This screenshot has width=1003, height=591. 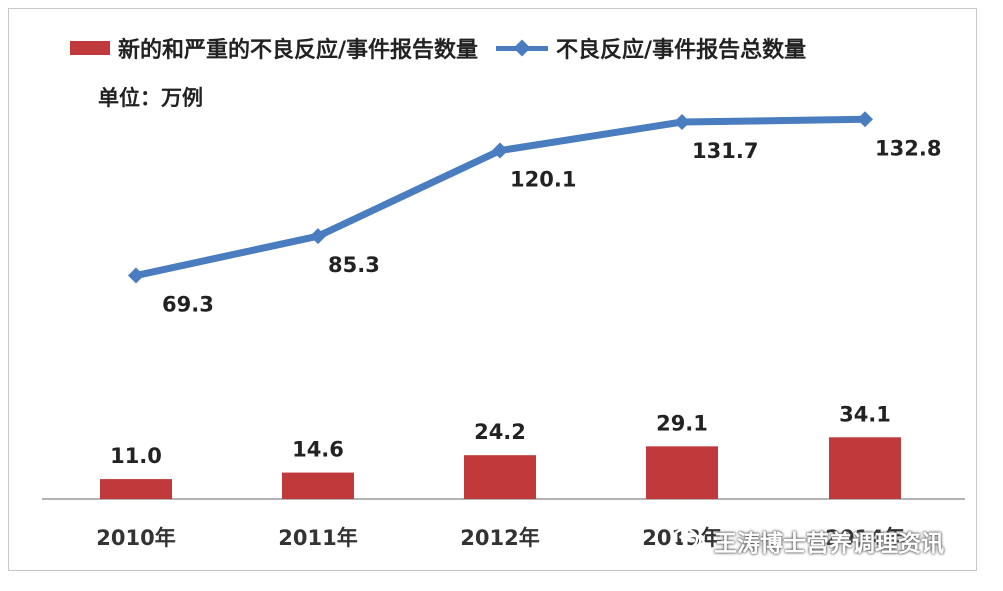 I want to click on x-tick-label: 2010年, so click(x=135, y=538).